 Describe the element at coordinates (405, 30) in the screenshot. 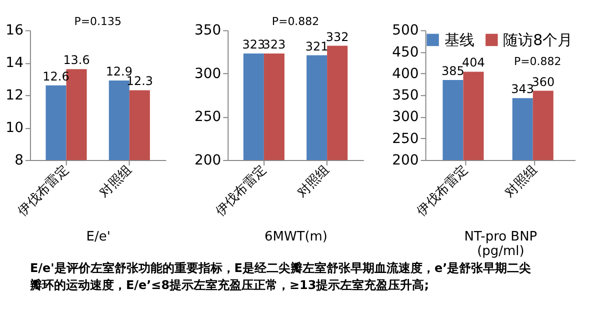

I see `y-tick-label: 500` at that location.